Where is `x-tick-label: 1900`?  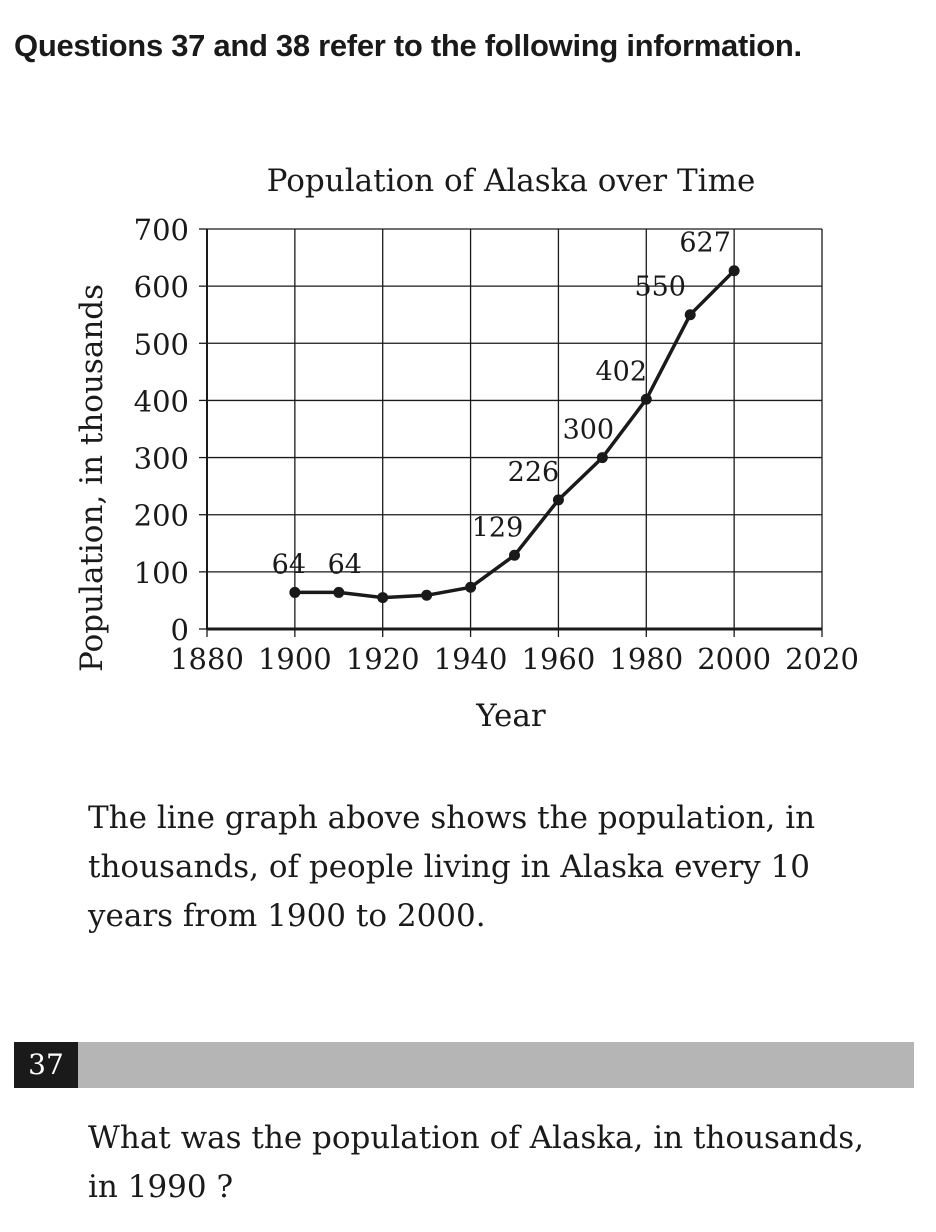
x-tick-label: 1900 is located at coordinates (295, 659).